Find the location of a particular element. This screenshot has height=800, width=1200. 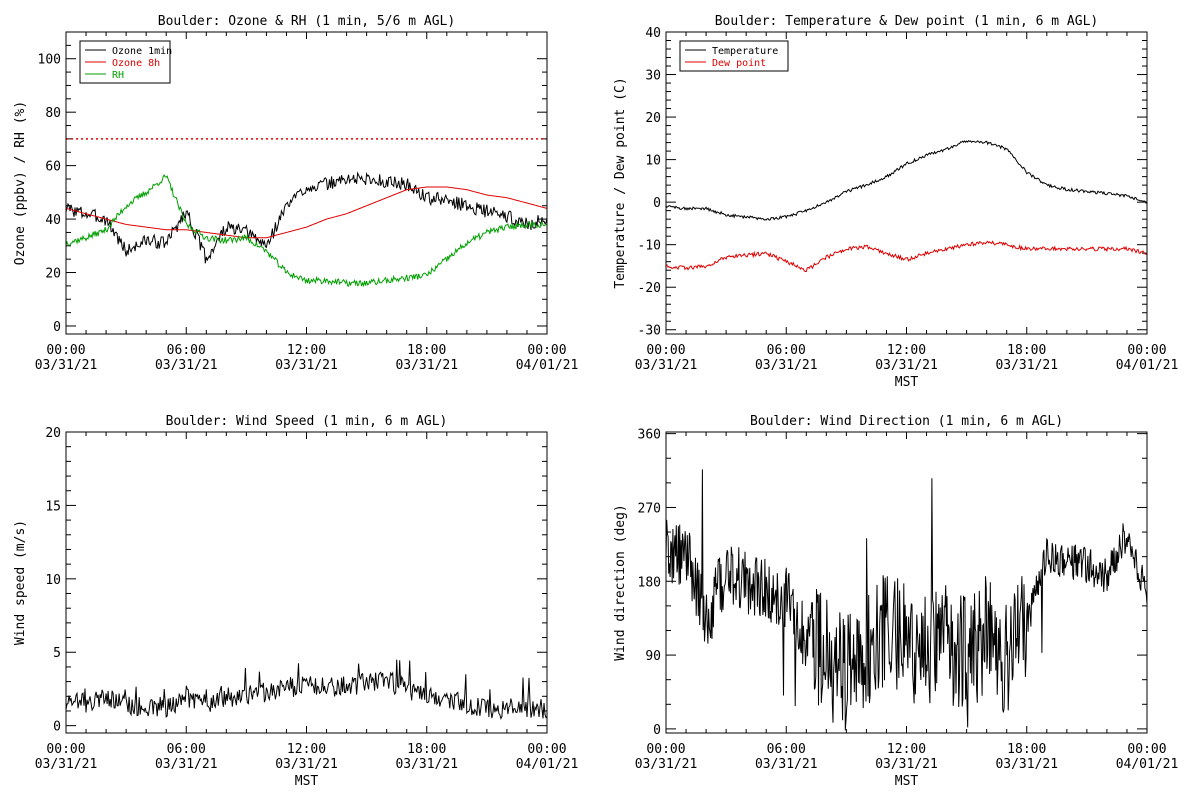

legend-label: Dew point is located at coordinates (739, 63).